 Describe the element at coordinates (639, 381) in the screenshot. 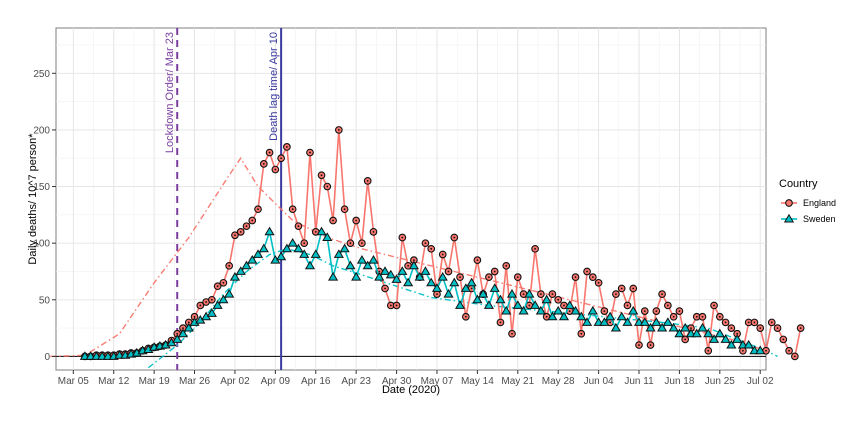

I see `x-tick-label: Jun 11` at that location.